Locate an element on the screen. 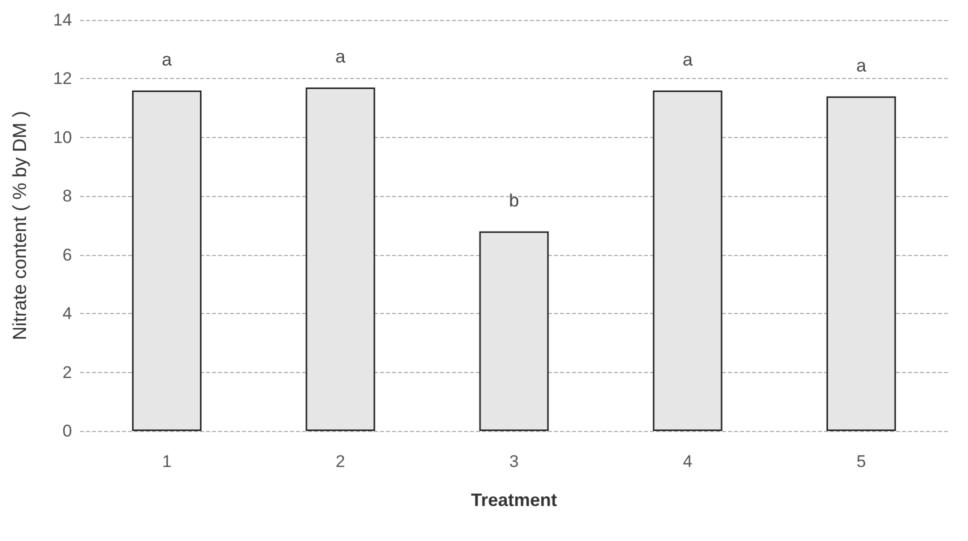 Image resolution: width=968 pixels, height=541 pixels. x-tick-label: 2 is located at coordinates (341, 461).